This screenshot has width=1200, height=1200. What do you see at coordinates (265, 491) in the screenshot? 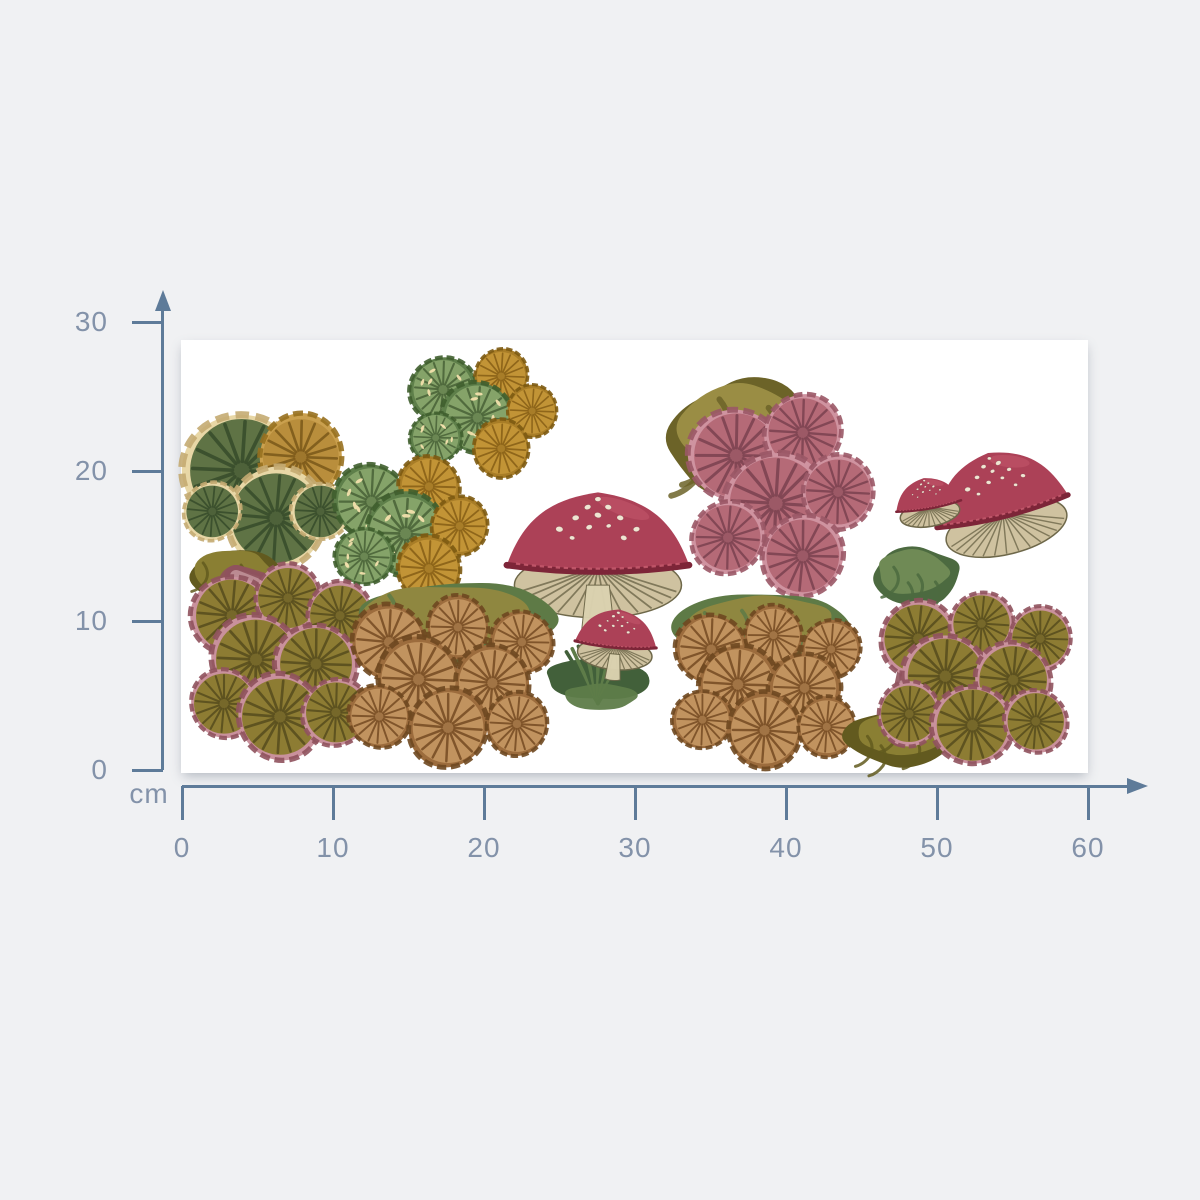
I see `mushroom-cluster-green-oyster-top-left` at bounding box center [265, 491].